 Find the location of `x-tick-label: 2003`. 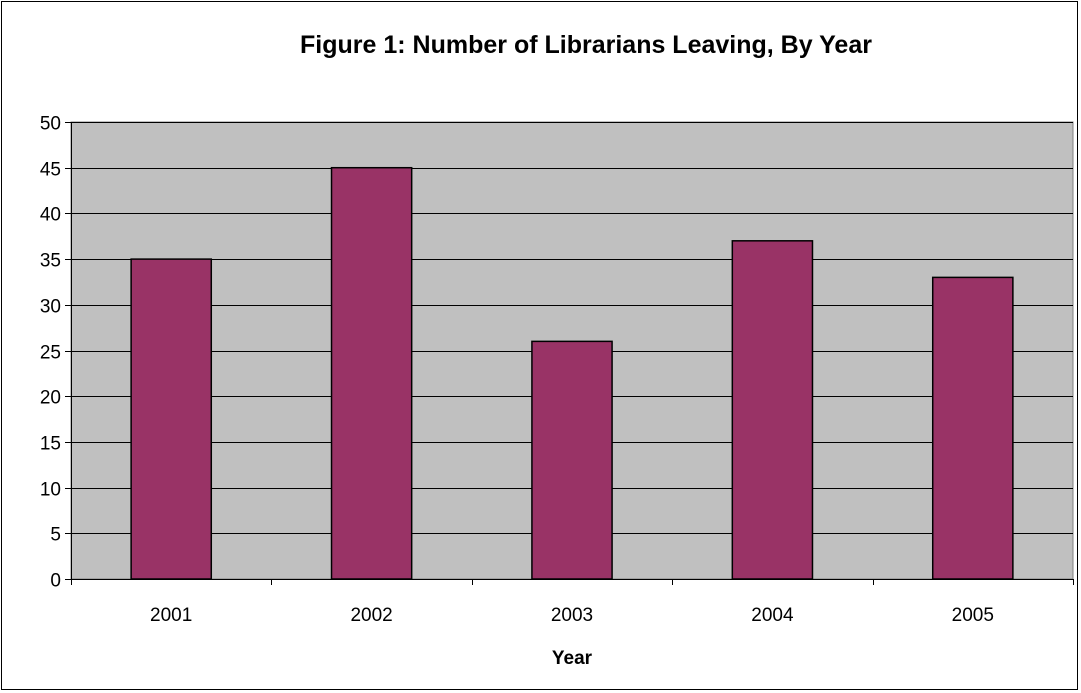

x-tick-label: 2003 is located at coordinates (572, 615).